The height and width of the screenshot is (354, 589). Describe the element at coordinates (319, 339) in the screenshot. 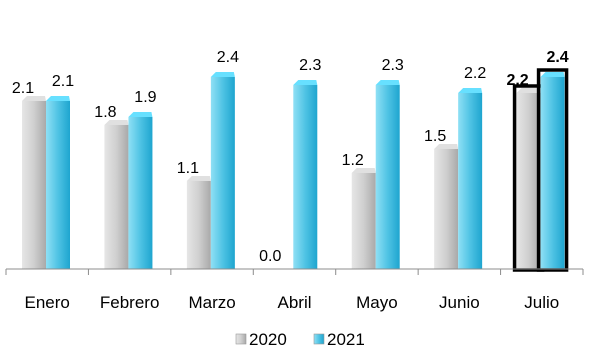

I see `legend-swatch-2021` at that location.